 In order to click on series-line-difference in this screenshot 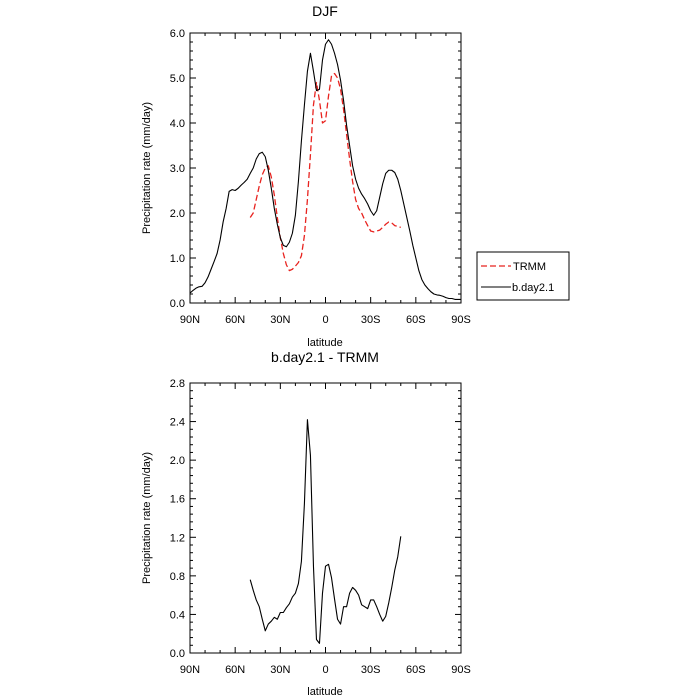, I will do `click(325, 531)`.